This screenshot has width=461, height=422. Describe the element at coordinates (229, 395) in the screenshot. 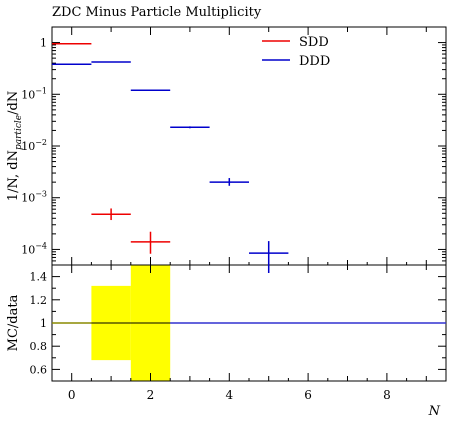

I see `x-tick-label: 4` at that location.